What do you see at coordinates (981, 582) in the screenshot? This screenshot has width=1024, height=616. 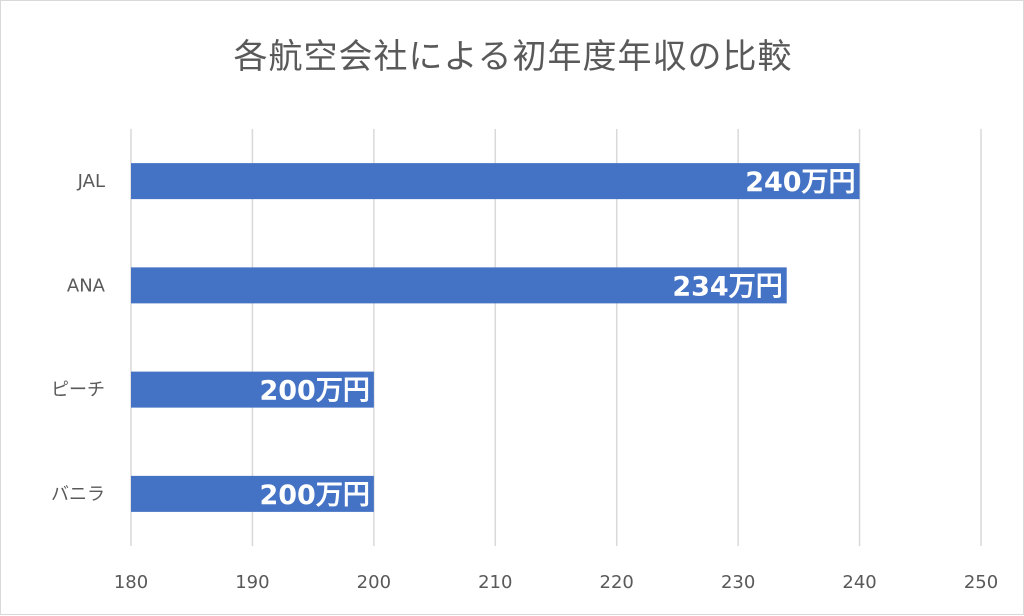 I see `x-tick-label: 250` at bounding box center [981, 582].